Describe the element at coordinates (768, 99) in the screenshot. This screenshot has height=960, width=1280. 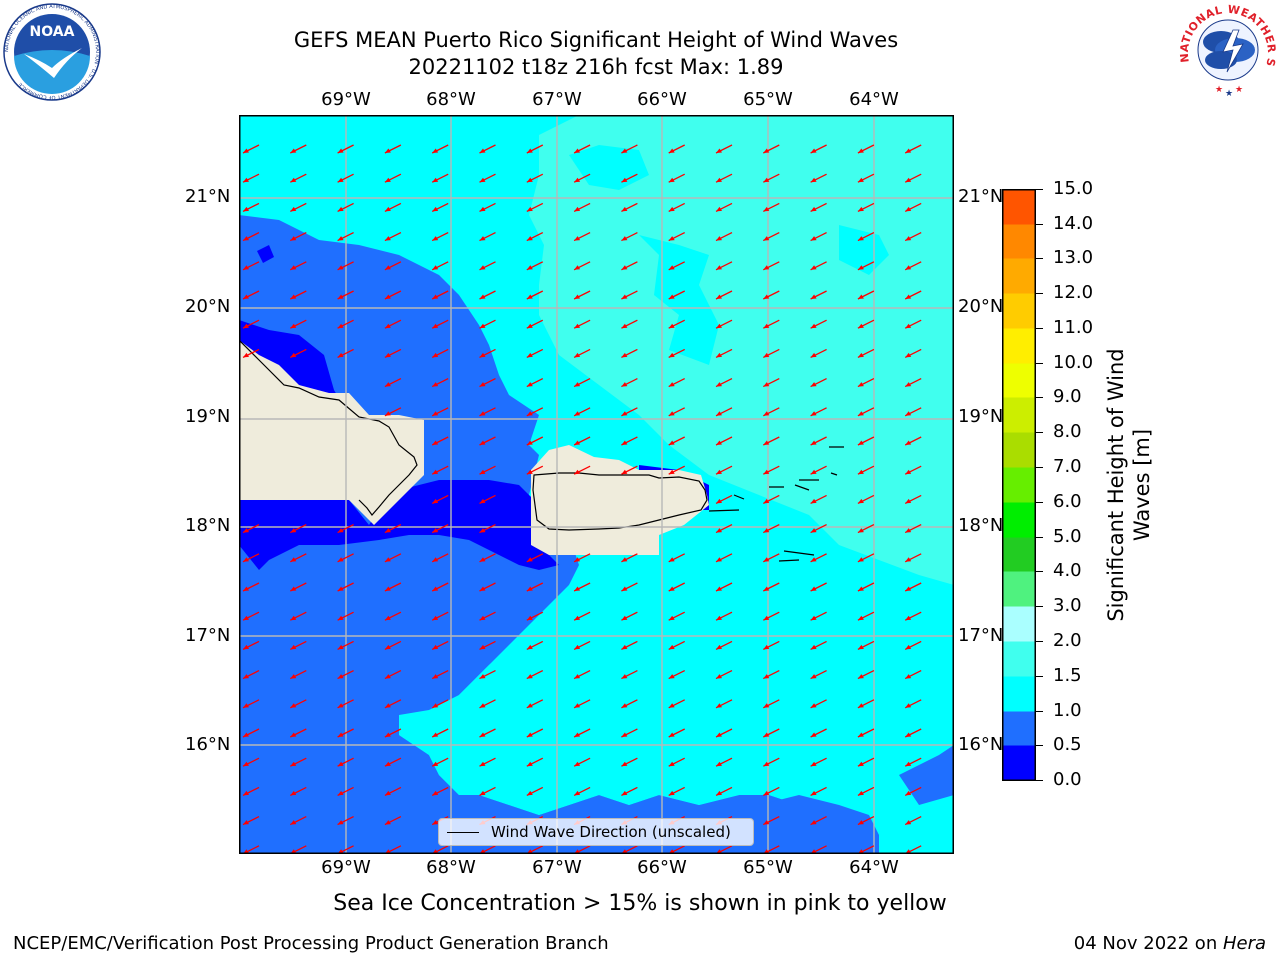
I see `lon-label-top-65: 65°W` at that location.